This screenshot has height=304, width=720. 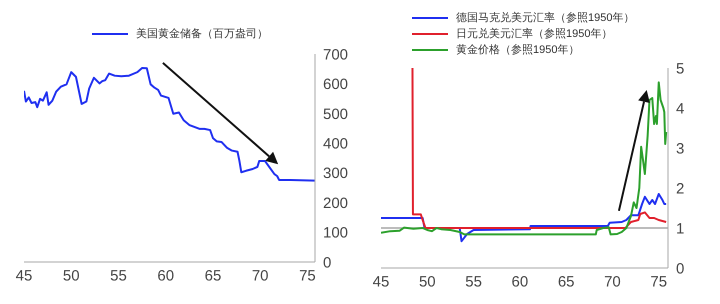 What do you see at coordinates (335, 85) in the screenshot?
I see `y-tick-label: 600` at bounding box center [335, 85].